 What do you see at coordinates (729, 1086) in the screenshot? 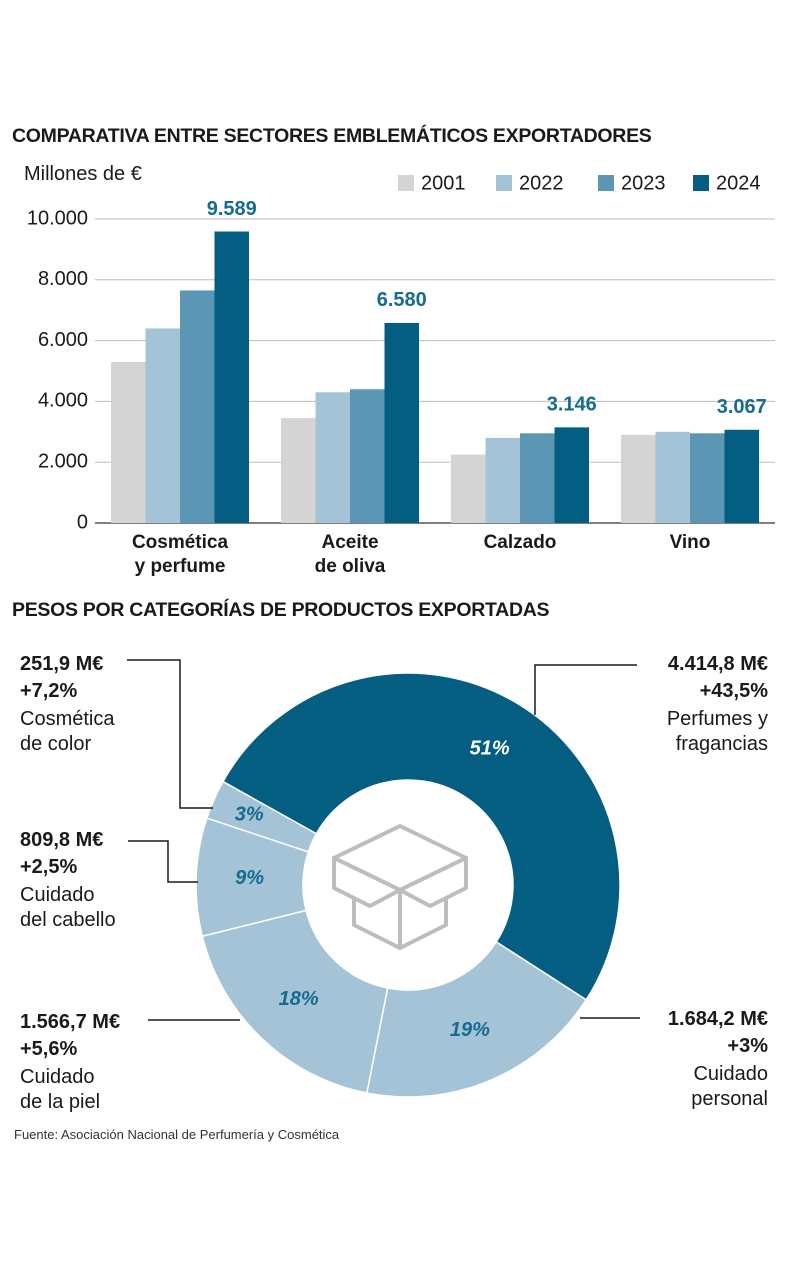
I see `slice-name: Cuidado personal` at bounding box center [729, 1086].